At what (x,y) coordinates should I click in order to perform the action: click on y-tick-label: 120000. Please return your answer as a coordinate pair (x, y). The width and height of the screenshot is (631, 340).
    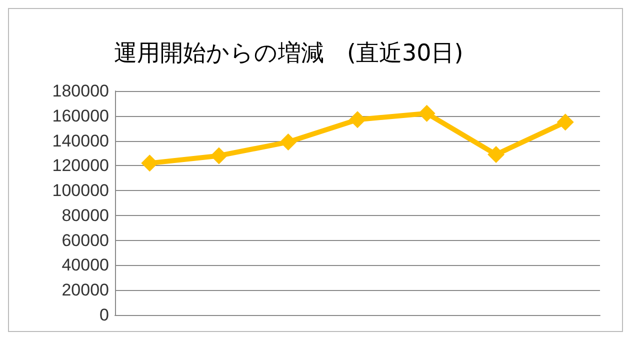
    Looking at the image, I should click on (80, 166).